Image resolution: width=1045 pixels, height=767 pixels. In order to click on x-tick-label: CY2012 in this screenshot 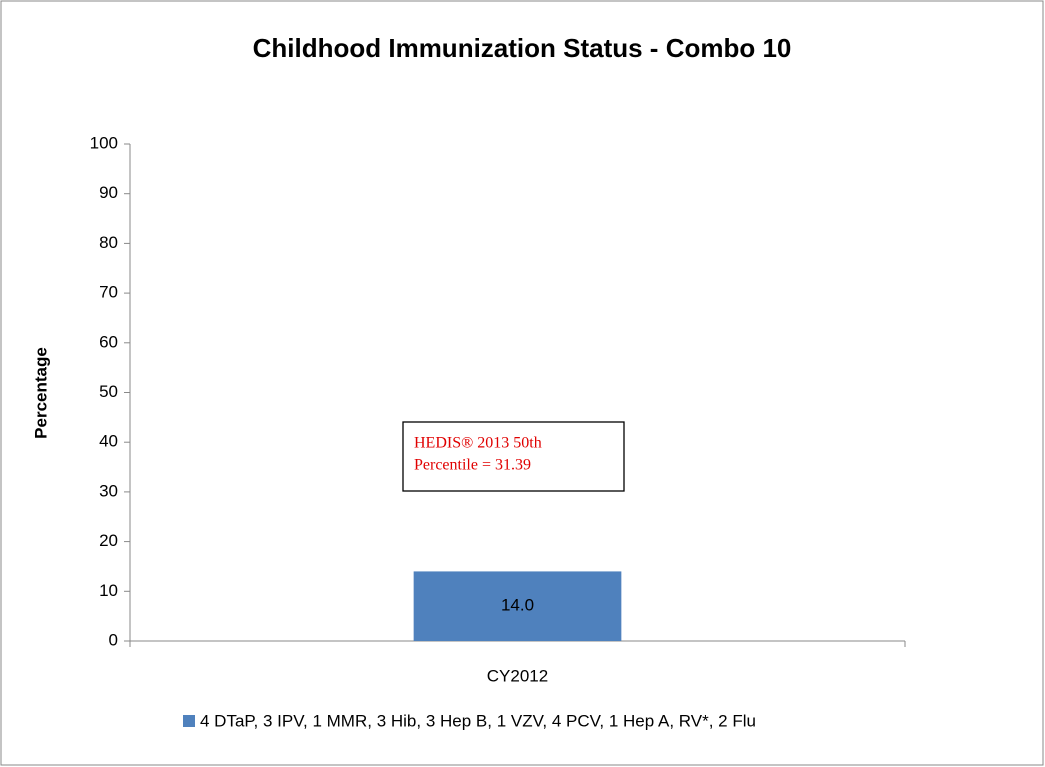, I will do `click(517, 675)`.